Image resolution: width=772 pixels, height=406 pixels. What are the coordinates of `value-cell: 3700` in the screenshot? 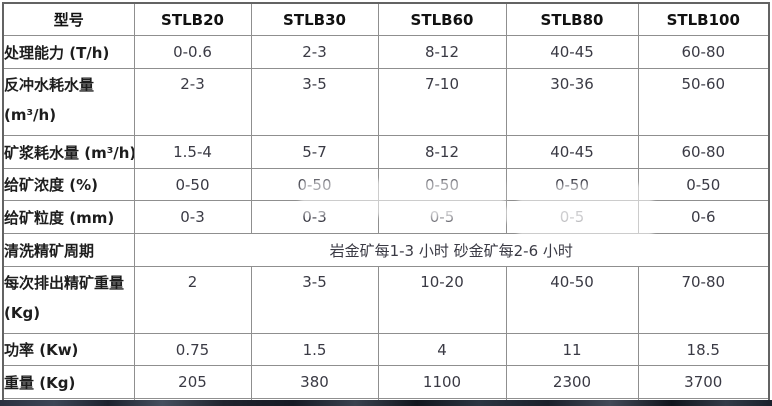 It's located at (703, 382).